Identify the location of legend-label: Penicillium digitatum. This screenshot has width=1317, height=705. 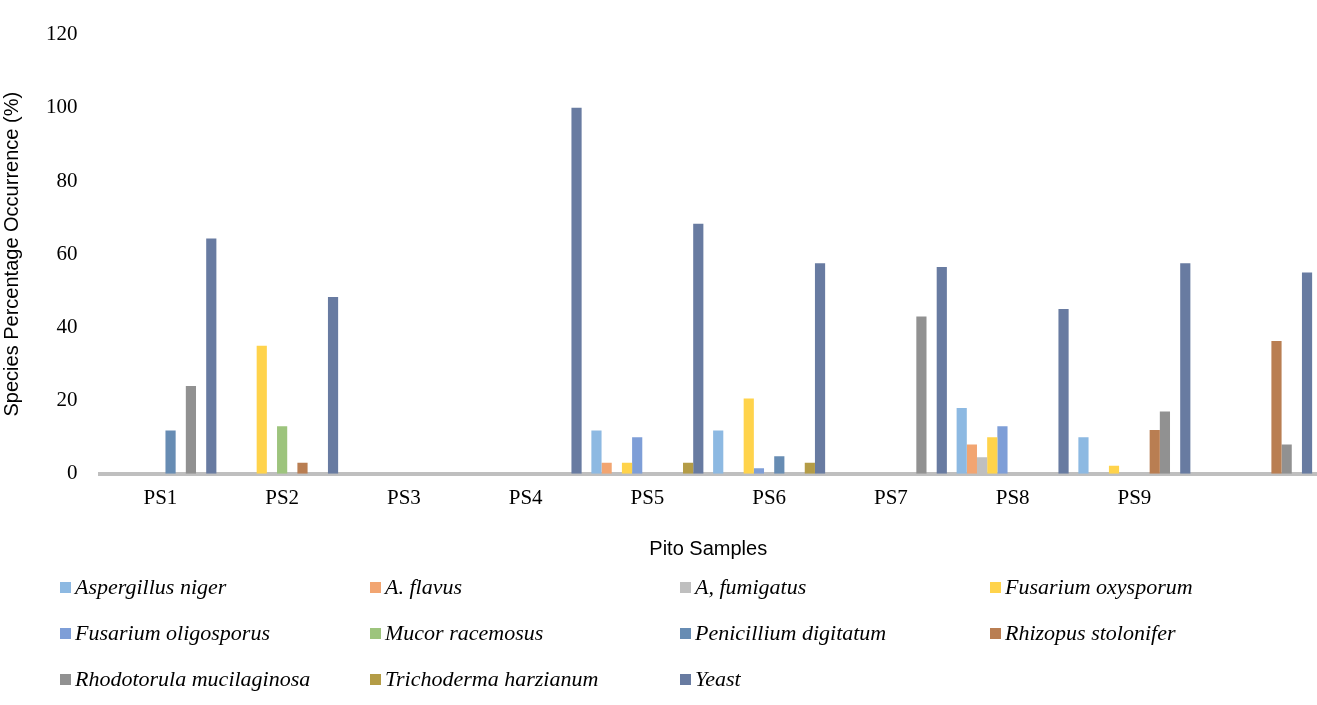
(791, 633).